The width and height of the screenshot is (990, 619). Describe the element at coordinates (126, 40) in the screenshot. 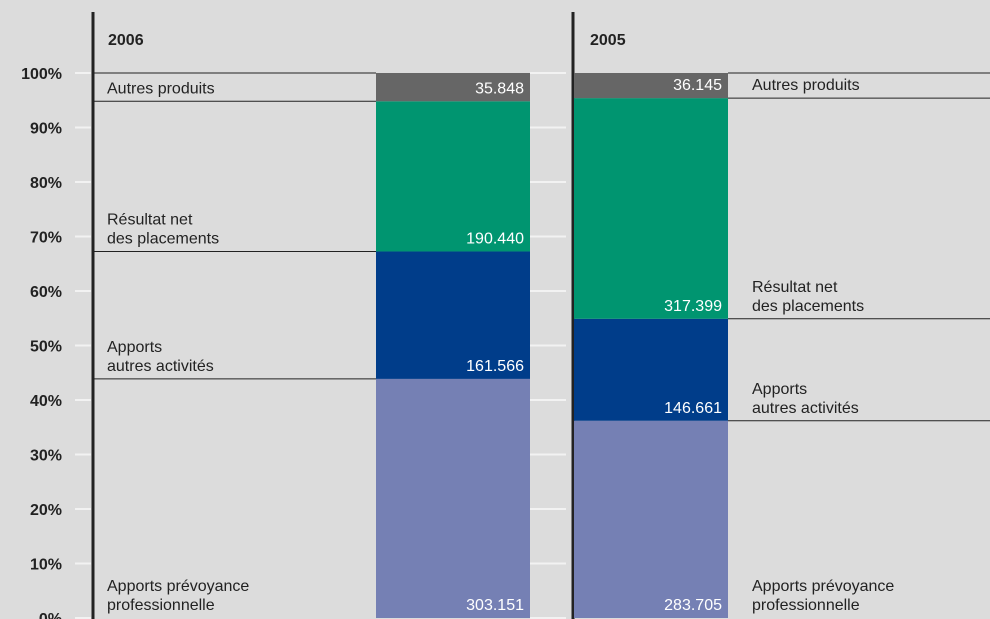

I see `category-label: 2006` at that location.